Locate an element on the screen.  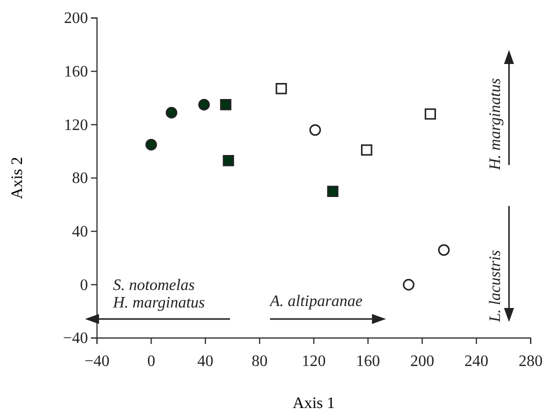
y-tick-label: 80 is located at coordinates (80, 179).